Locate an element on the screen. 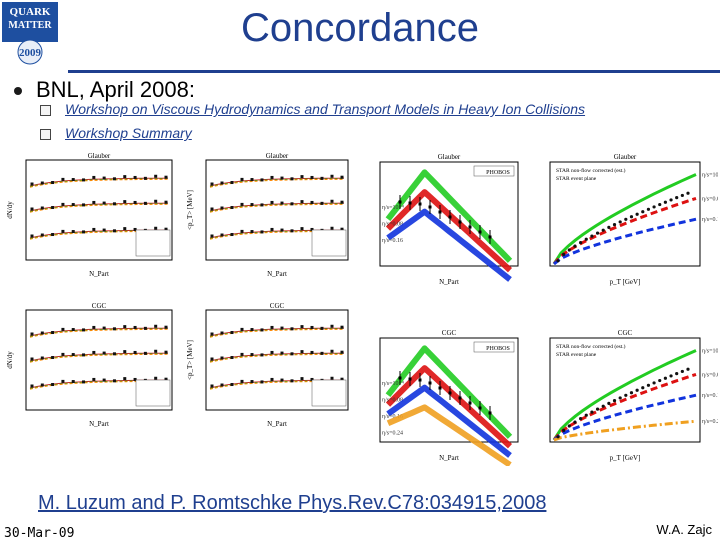  plot-glauber-mean-pt: Glauber N_Part <p_T> [MeV] is located at coordinates (267, 215).